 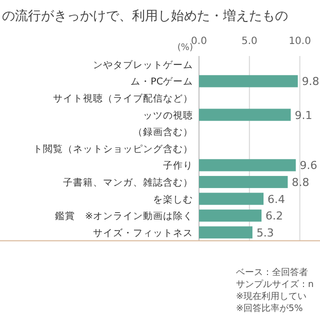 What do you see at coordinates (271, 296) in the screenshot?
I see `text: ※現在利用してい` at bounding box center [271, 296].